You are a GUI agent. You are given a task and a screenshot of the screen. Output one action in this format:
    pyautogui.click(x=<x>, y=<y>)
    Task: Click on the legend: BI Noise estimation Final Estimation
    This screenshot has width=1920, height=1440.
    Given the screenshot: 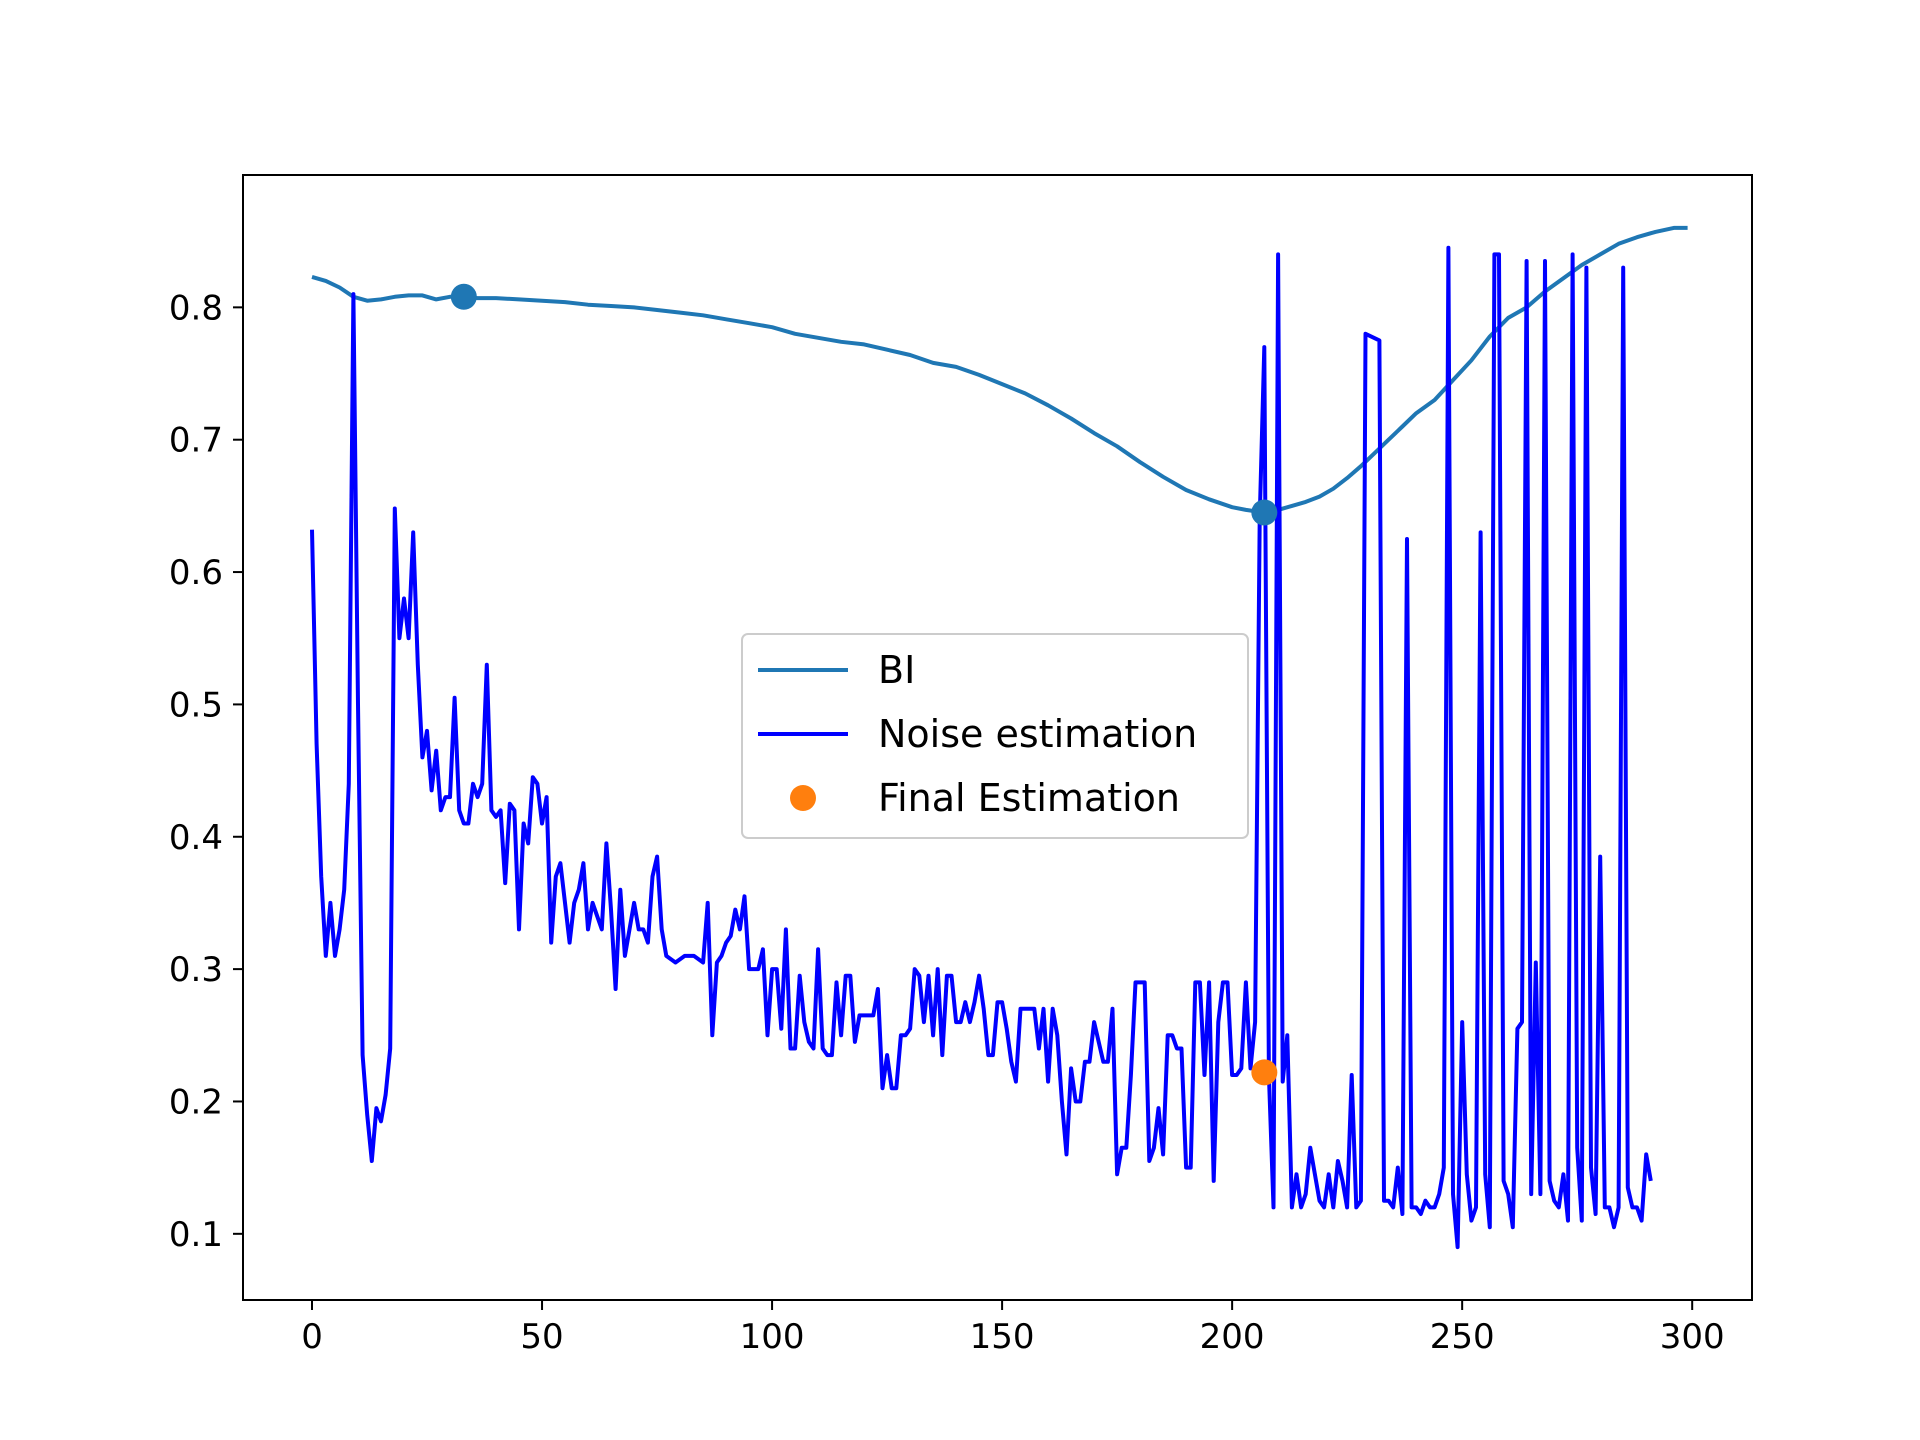 What is the action you would take?
    pyautogui.click(x=995, y=736)
    